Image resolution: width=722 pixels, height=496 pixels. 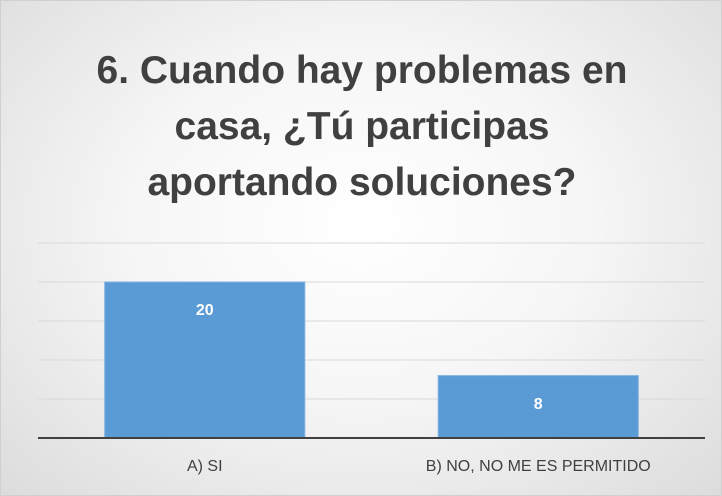 What do you see at coordinates (538, 466) in the screenshot?
I see `x-tick-label: B) NO, NO ME ES PERMITIDO` at bounding box center [538, 466].